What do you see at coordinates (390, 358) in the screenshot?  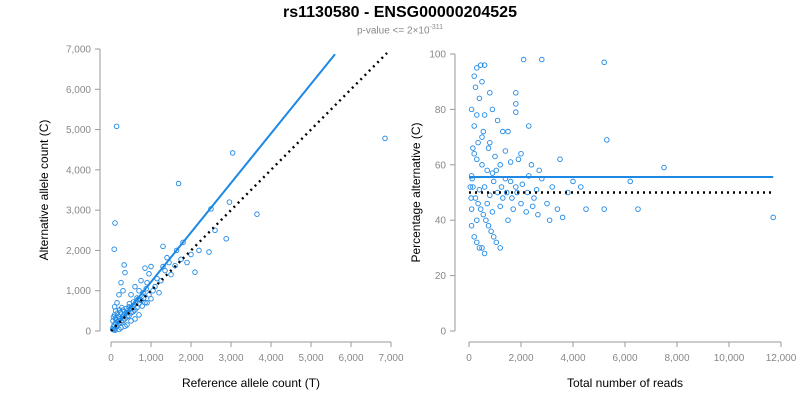 I see `x-tick-label: 7,000` at bounding box center [390, 358].